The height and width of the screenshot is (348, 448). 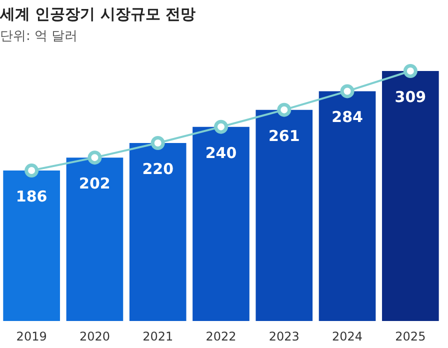 I want to click on data-label: 309, so click(x=410, y=97).